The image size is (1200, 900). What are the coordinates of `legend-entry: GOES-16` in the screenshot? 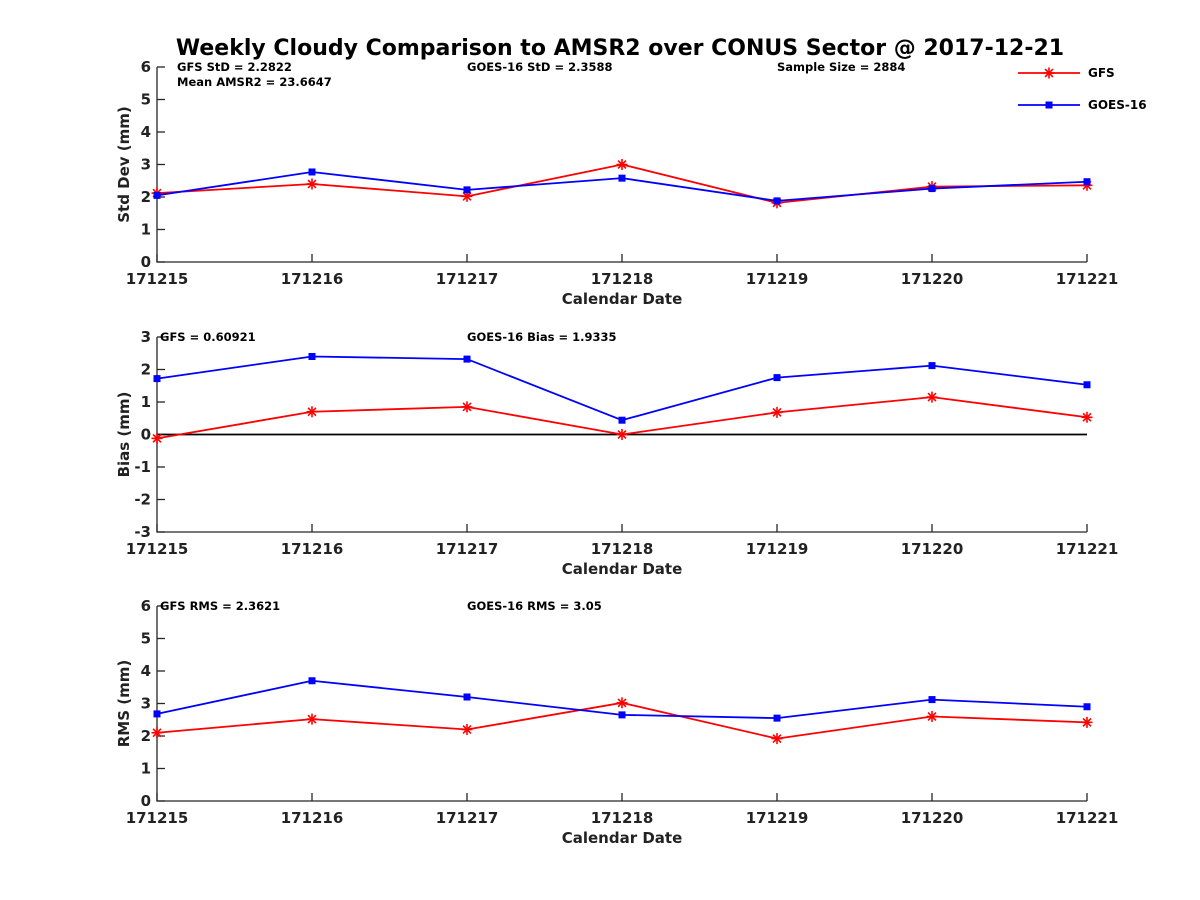 It's located at (1082, 105).